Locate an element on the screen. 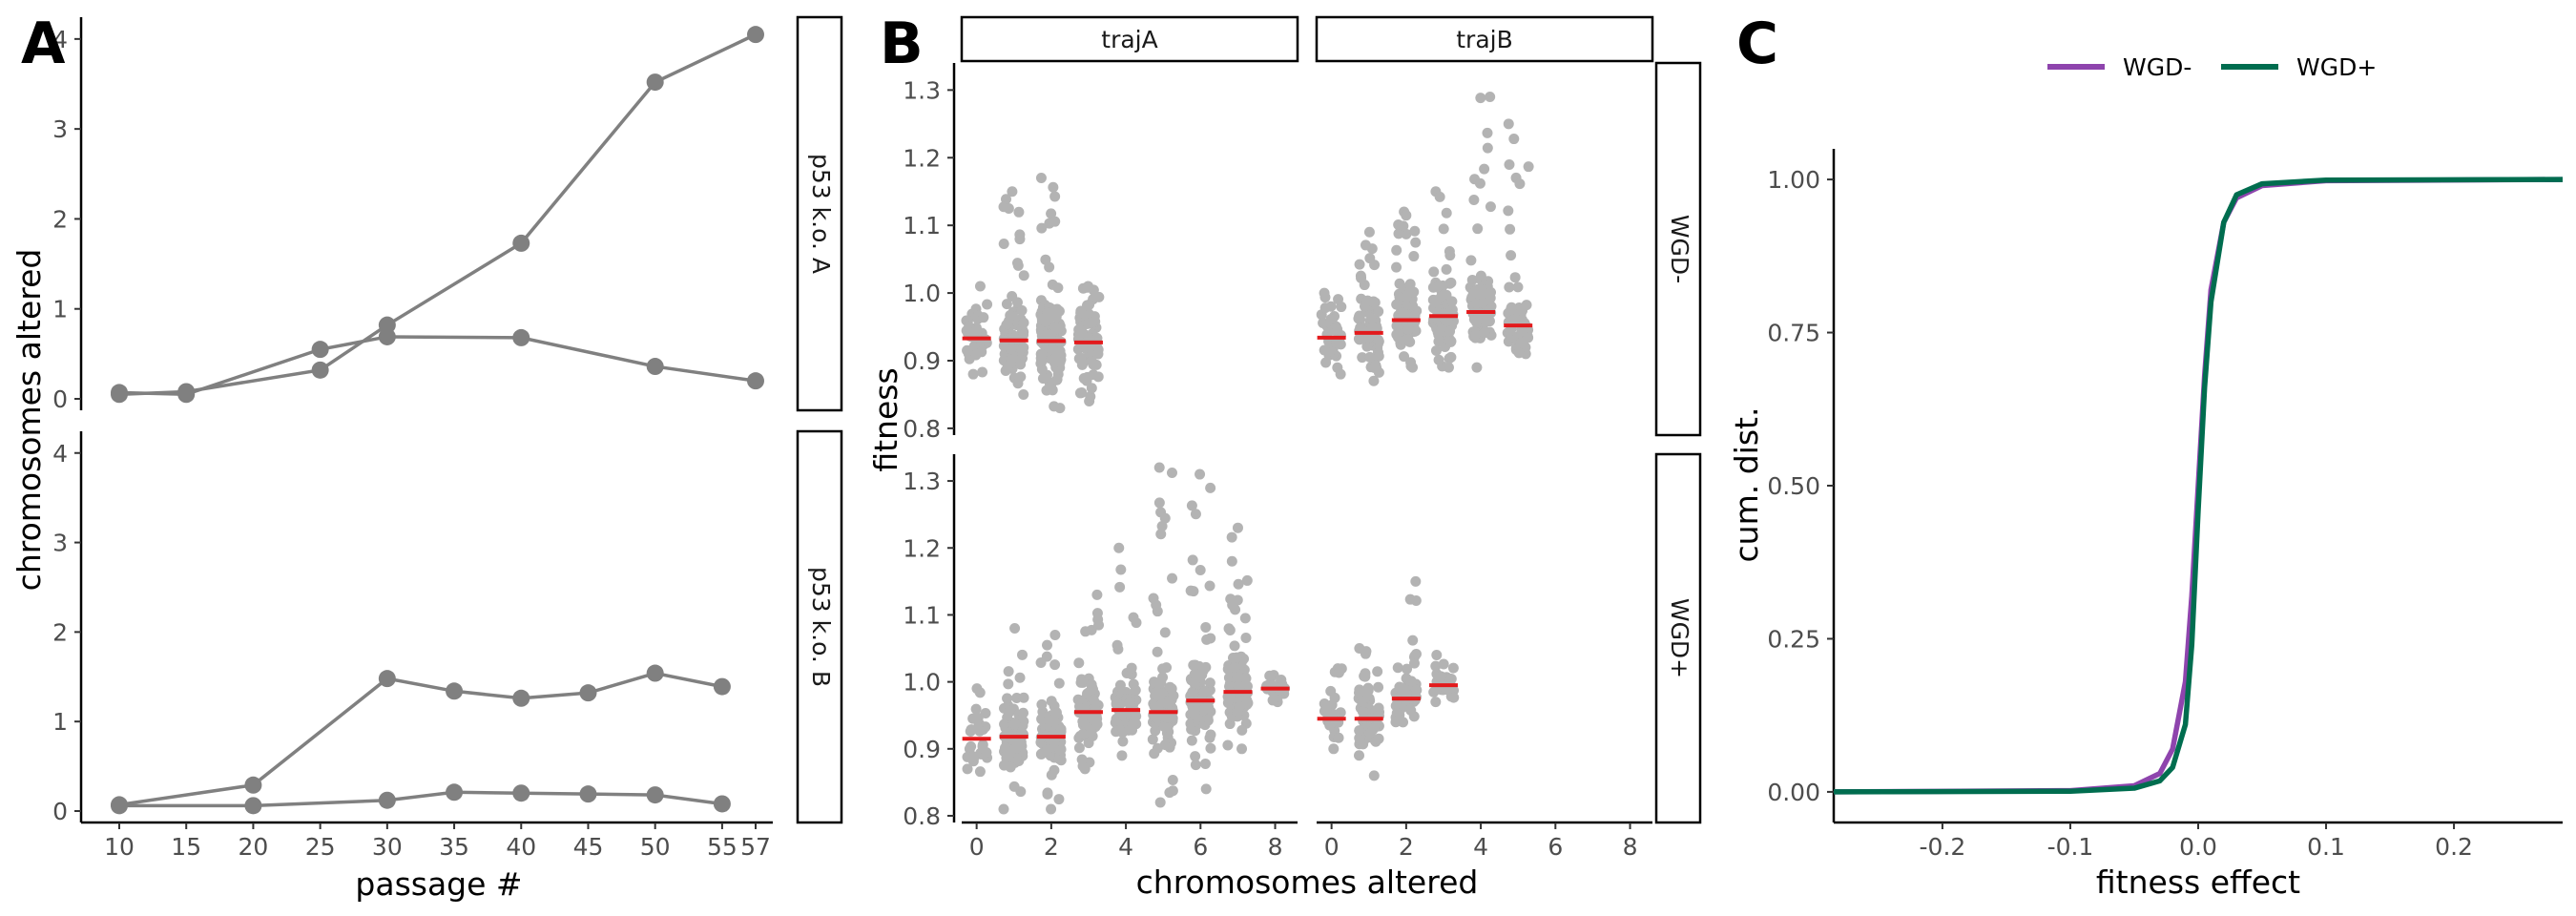  x-tick-label: 0.1 is located at coordinates (2326, 847).